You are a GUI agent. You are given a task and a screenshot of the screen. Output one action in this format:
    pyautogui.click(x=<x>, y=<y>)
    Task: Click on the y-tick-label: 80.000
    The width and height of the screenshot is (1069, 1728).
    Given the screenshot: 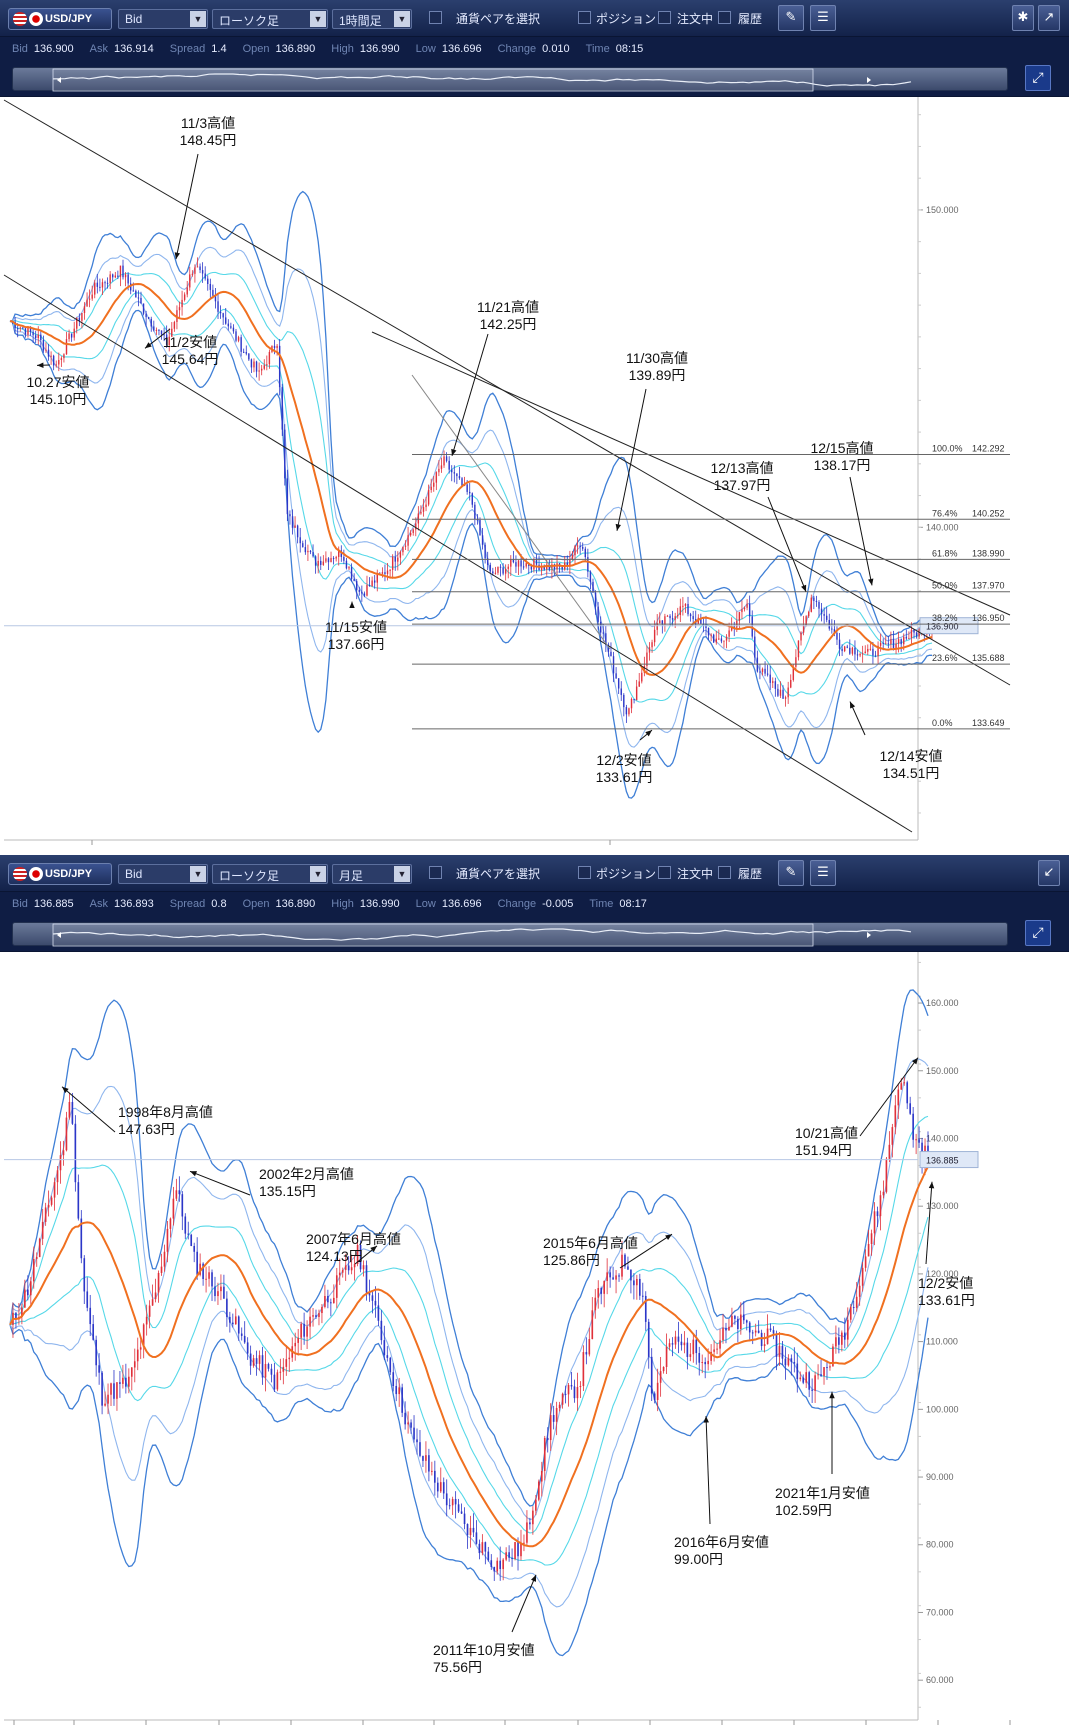 What is the action you would take?
    pyautogui.click(x=940, y=1545)
    